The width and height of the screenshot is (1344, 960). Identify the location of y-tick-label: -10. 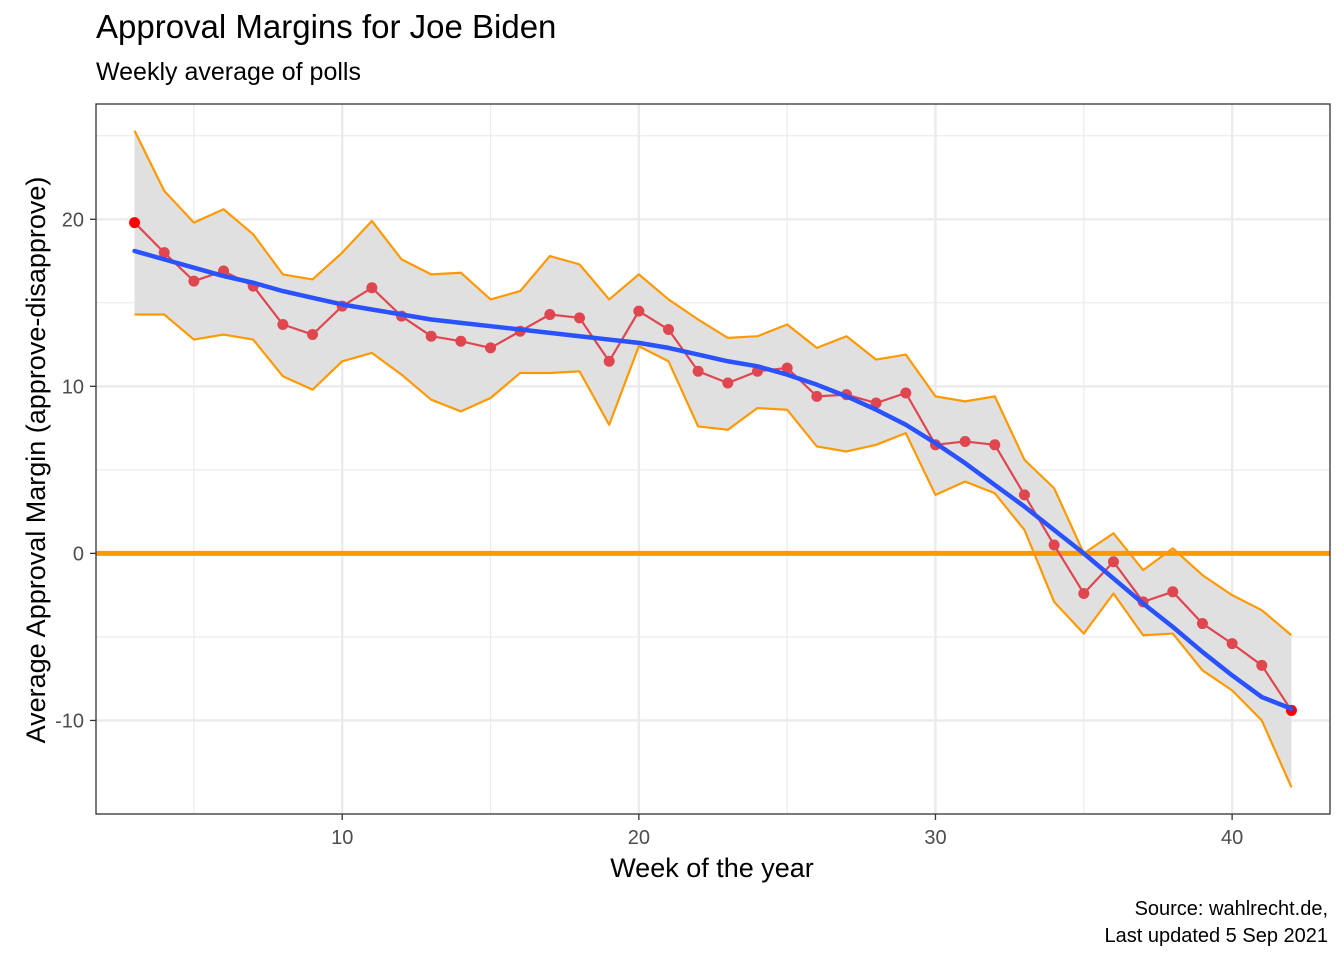
(69, 721).